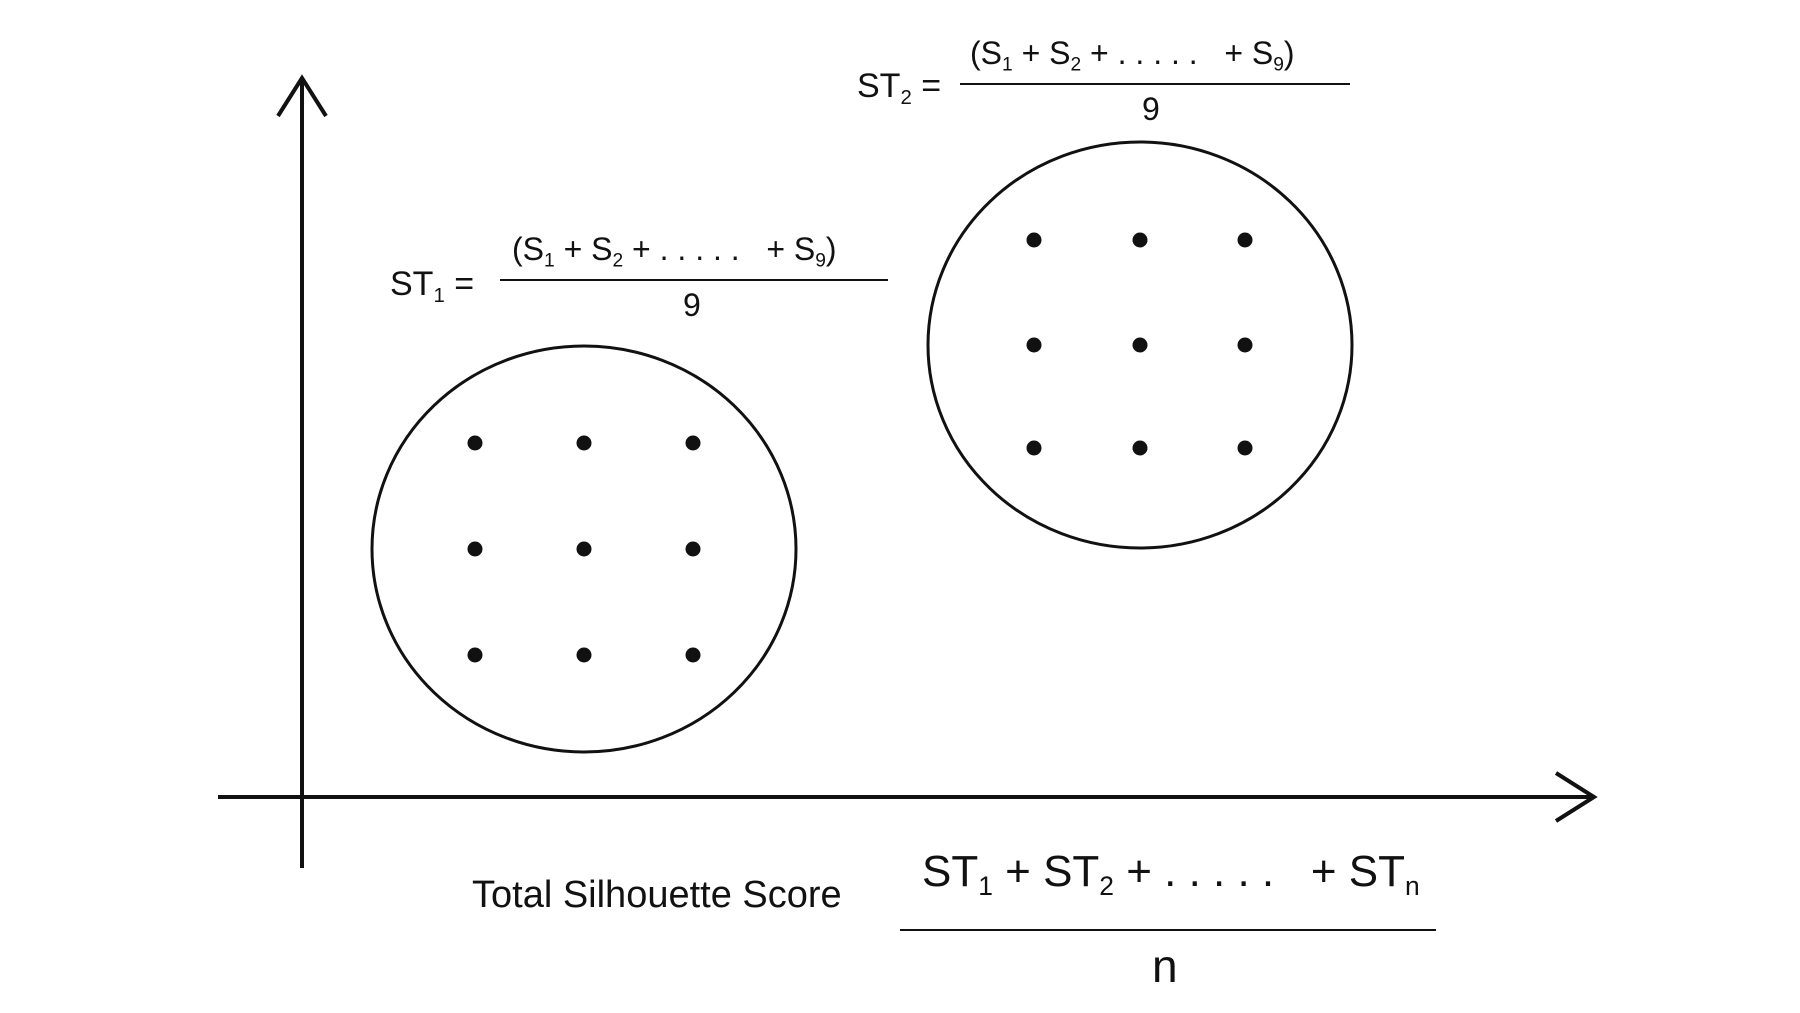 The height and width of the screenshot is (1013, 1800). What do you see at coordinates (692, 305) in the screenshot?
I see `cluster-1-formula-denominator: 9` at bounding box center [692, 305].